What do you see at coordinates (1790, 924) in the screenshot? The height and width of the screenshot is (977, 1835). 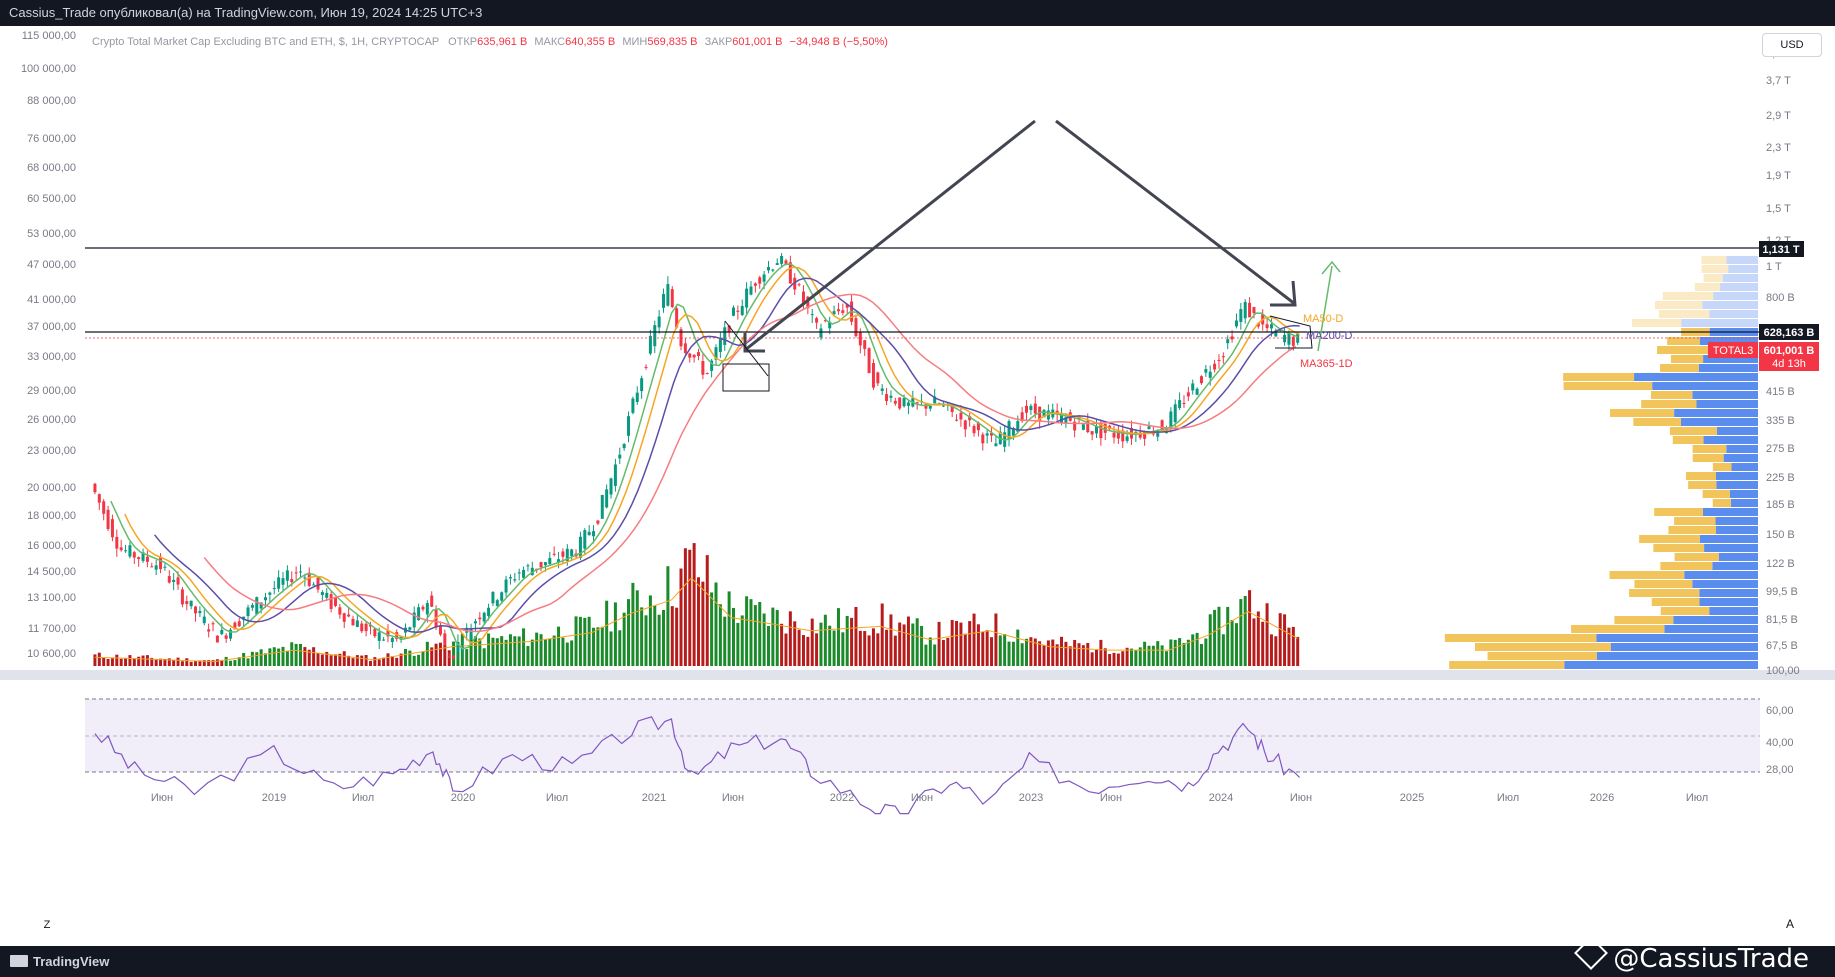 I see `auto-scale-button: A` at bounding box center [1790, 924].